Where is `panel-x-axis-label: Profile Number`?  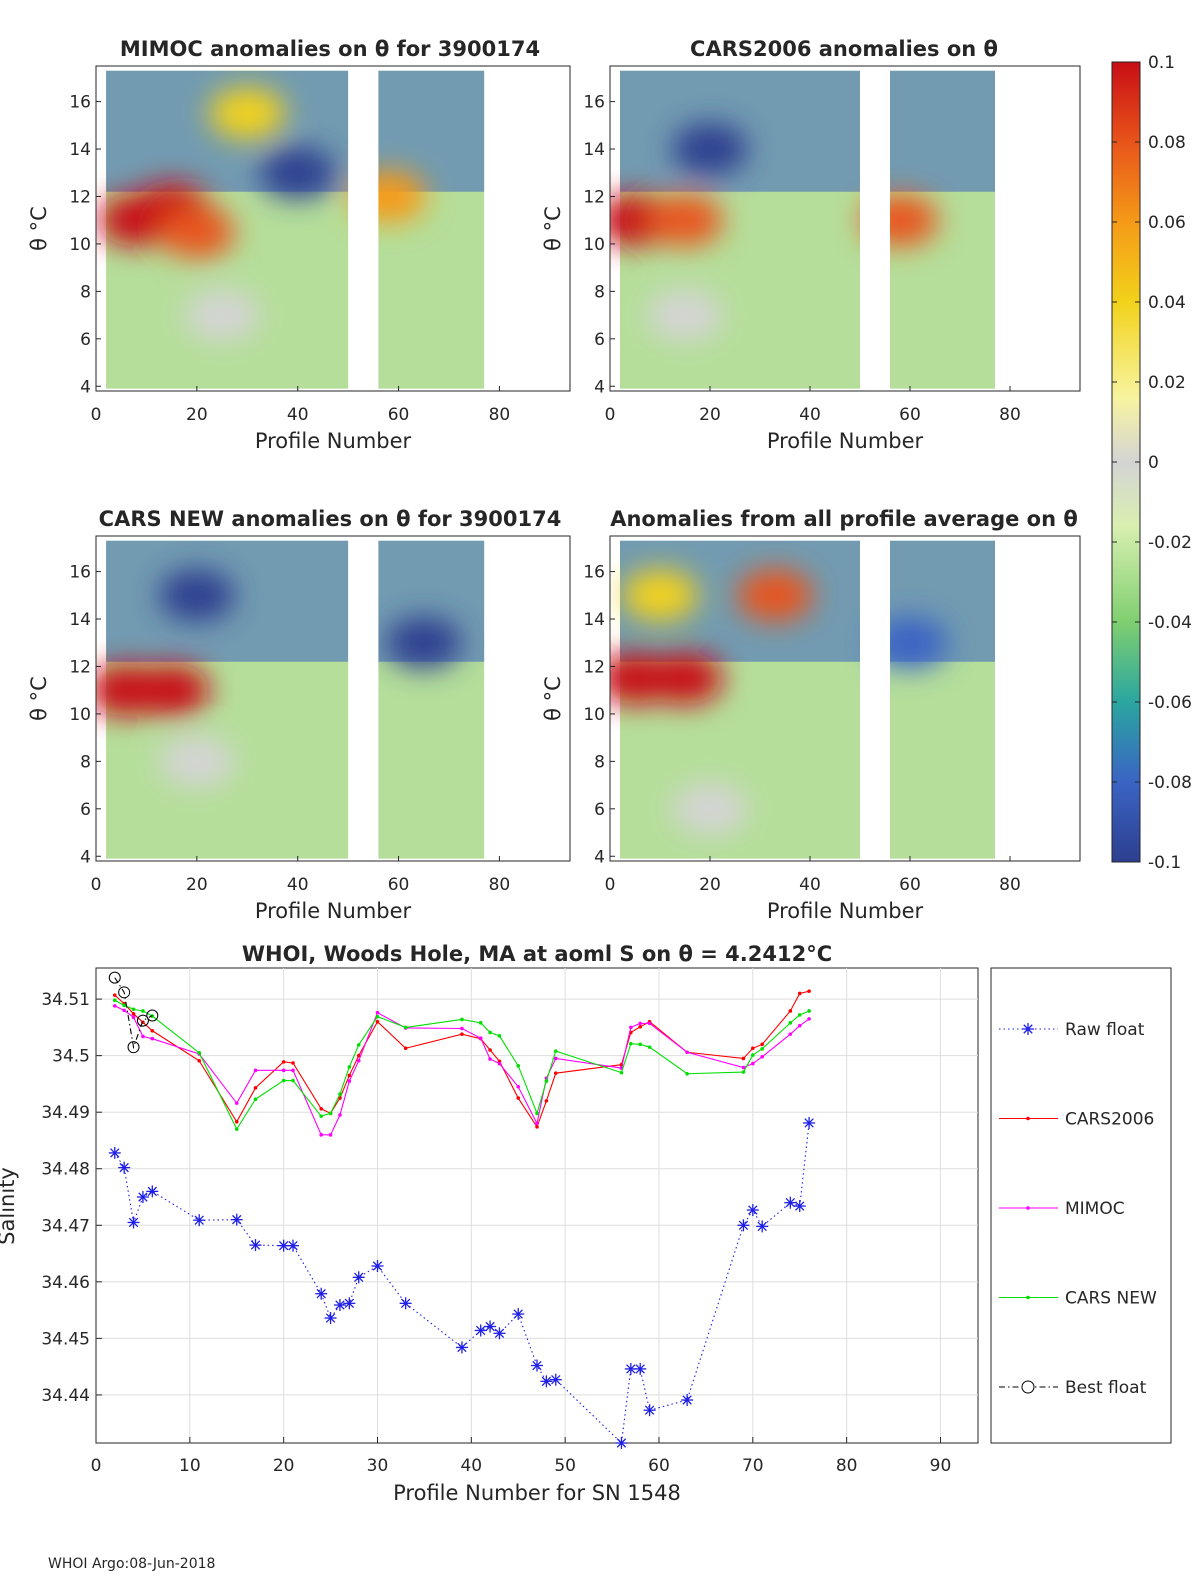
panel-x-axis-label: Profile Number is located at coordinates (333, 441).